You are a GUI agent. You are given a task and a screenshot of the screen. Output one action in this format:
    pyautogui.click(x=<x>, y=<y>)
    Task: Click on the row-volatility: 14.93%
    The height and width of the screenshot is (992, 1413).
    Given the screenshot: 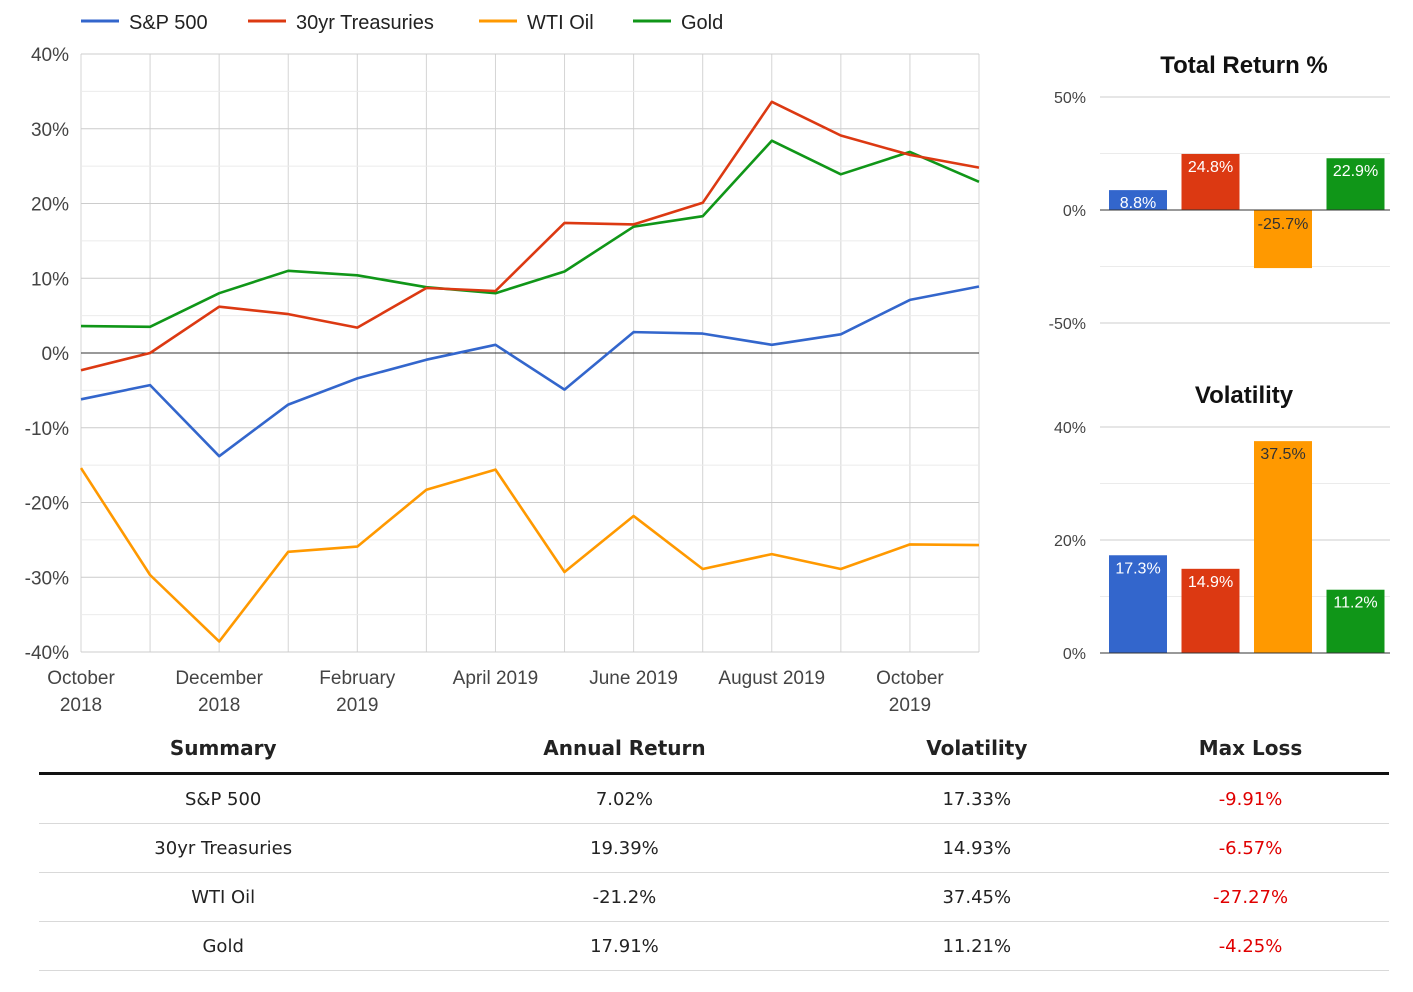 What is the action you would take?
    pyautogui.click(x=977, y=848)
    